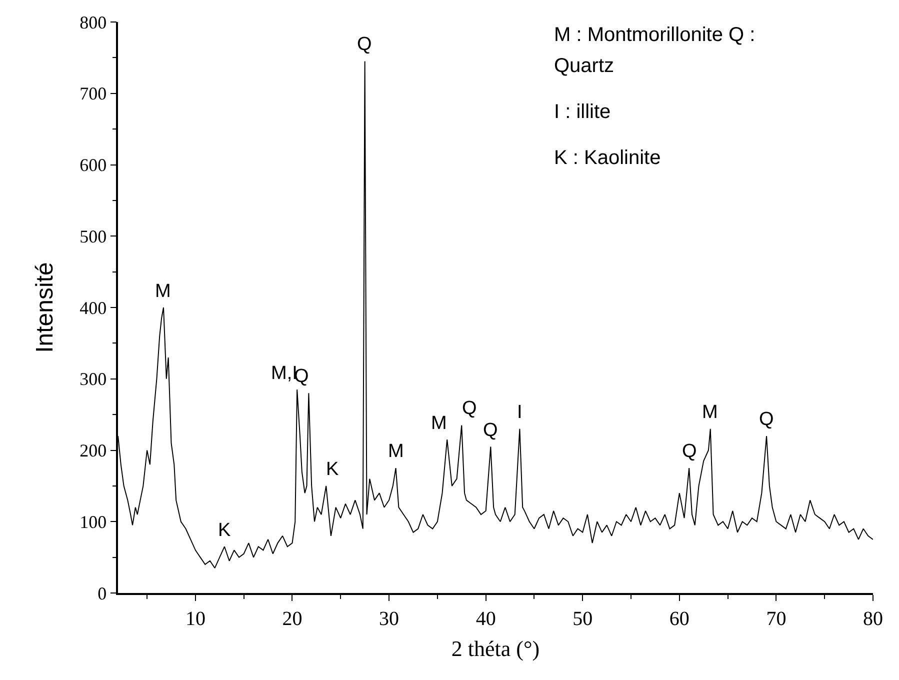 The width and height of the screenshot is (899, 680). I want to click on annotation: I, so click(519, 412).